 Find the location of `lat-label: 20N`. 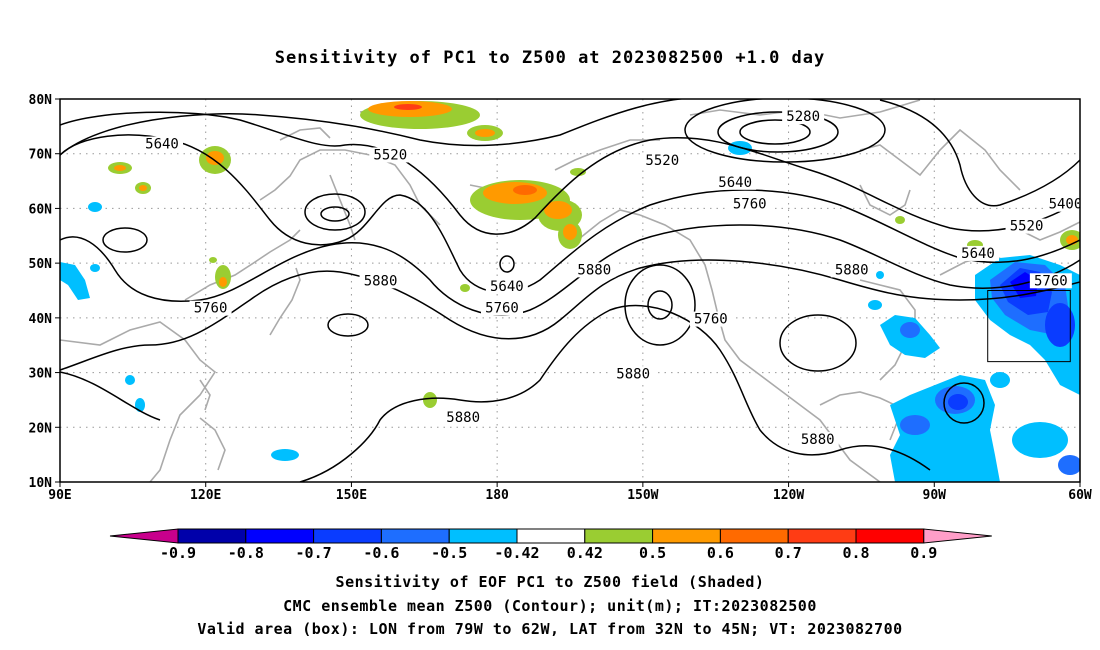

lat-label: 20N is located at coordinates (41, 428).